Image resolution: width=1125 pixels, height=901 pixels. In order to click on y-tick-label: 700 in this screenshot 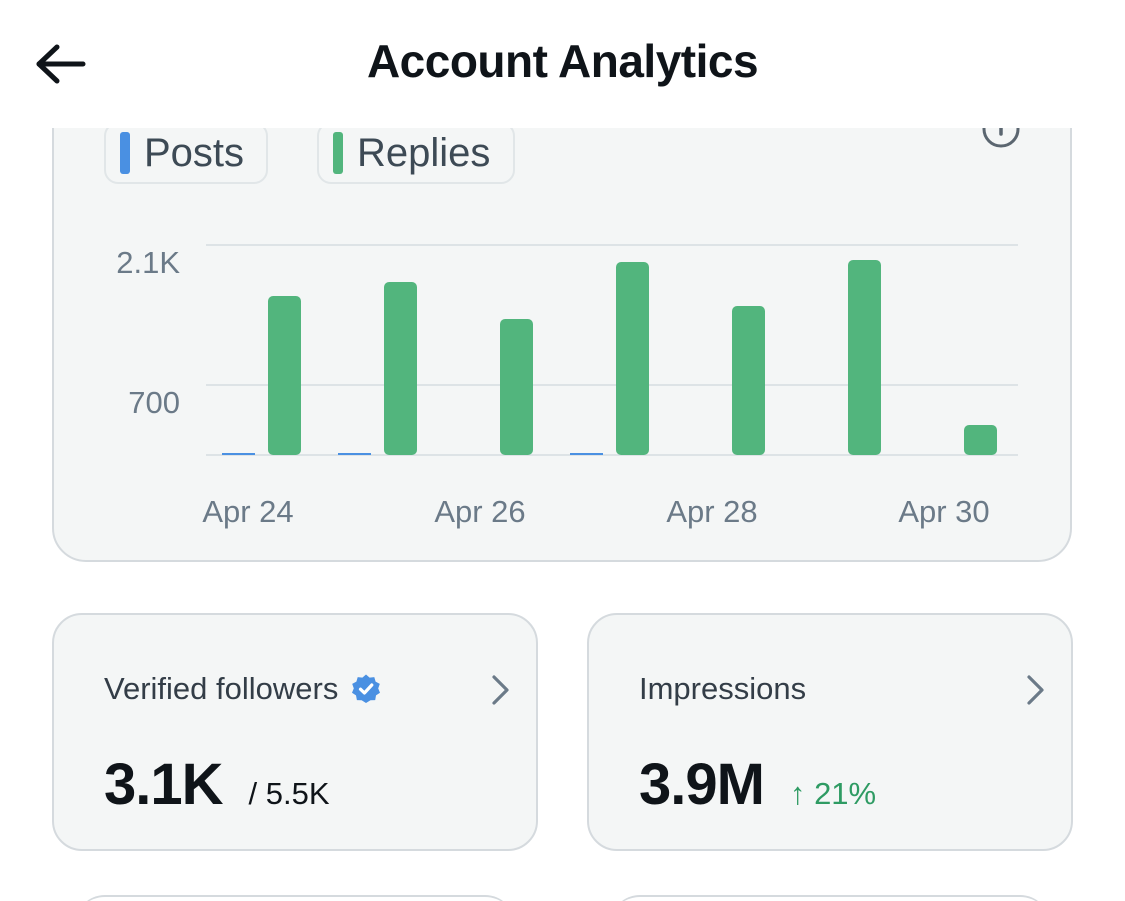, I will do `click(154, 402)`.